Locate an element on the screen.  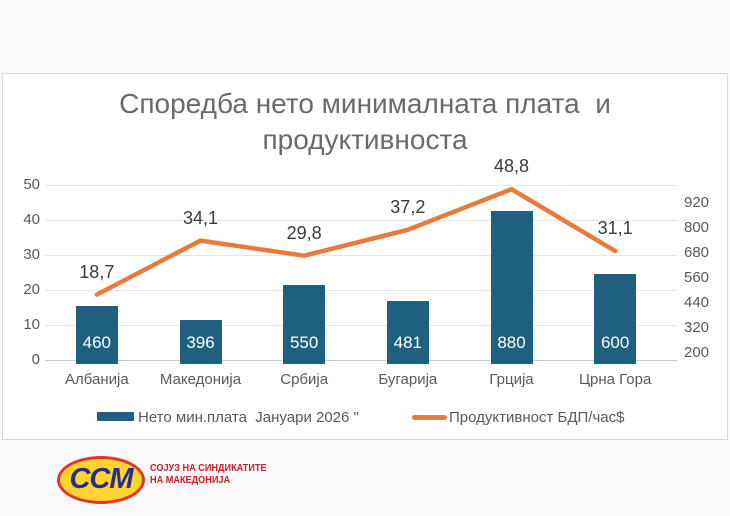
line-point-label: 29,8 is located at coordinates (304, 232).